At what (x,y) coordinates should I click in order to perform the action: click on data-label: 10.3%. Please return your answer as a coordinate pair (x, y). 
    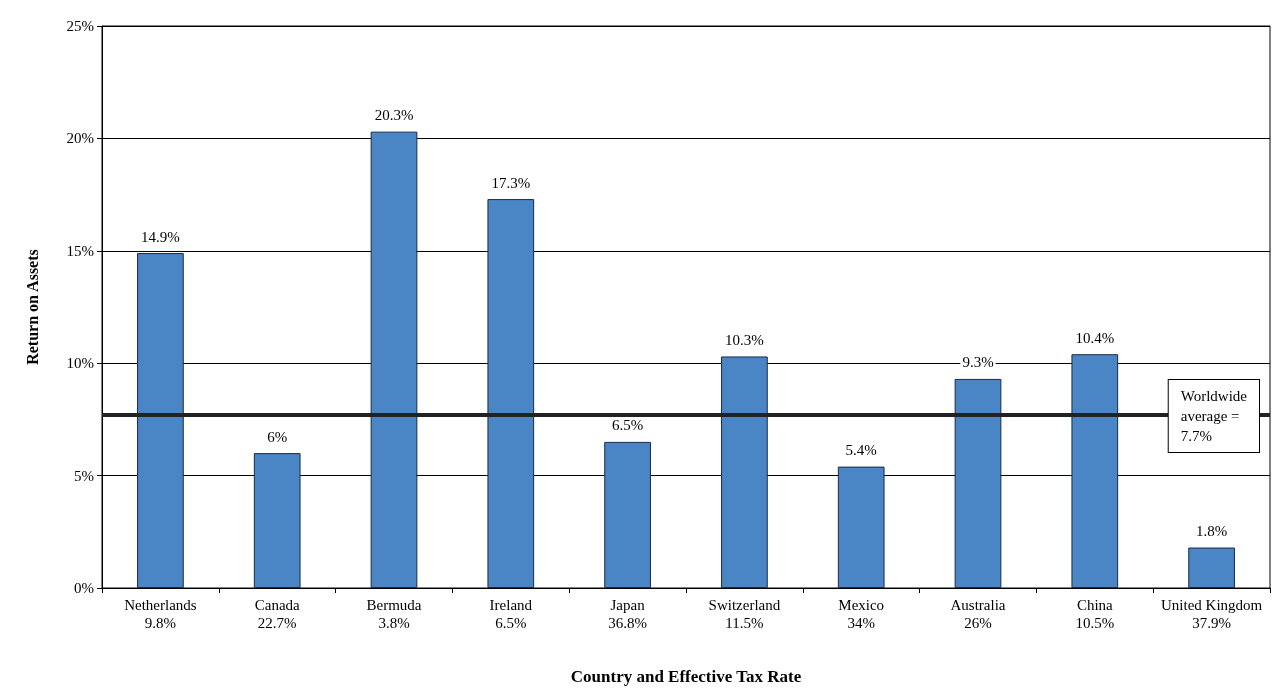
    Looking at the image, I should click on (744, 339).